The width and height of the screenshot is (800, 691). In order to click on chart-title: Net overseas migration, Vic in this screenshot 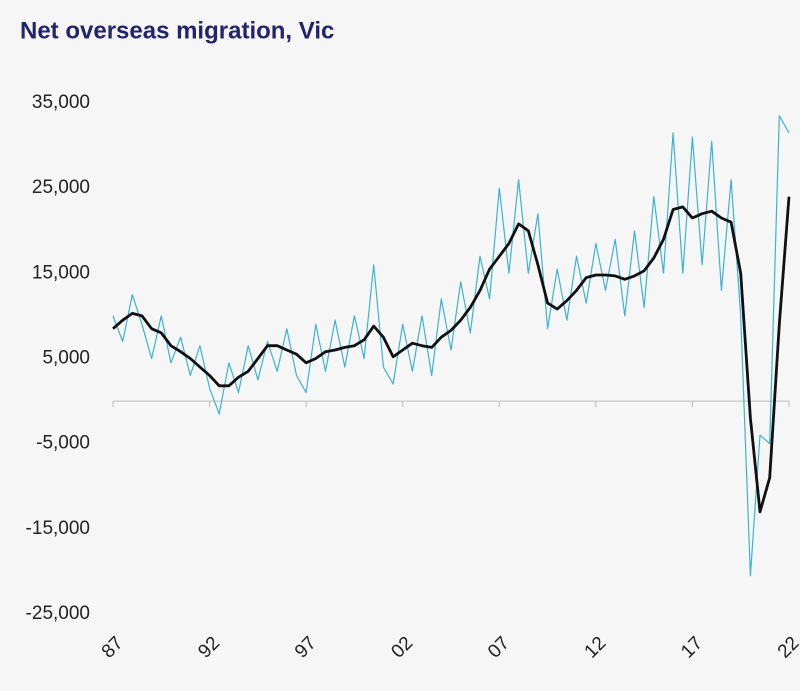, I will do `click(177, 30)`.